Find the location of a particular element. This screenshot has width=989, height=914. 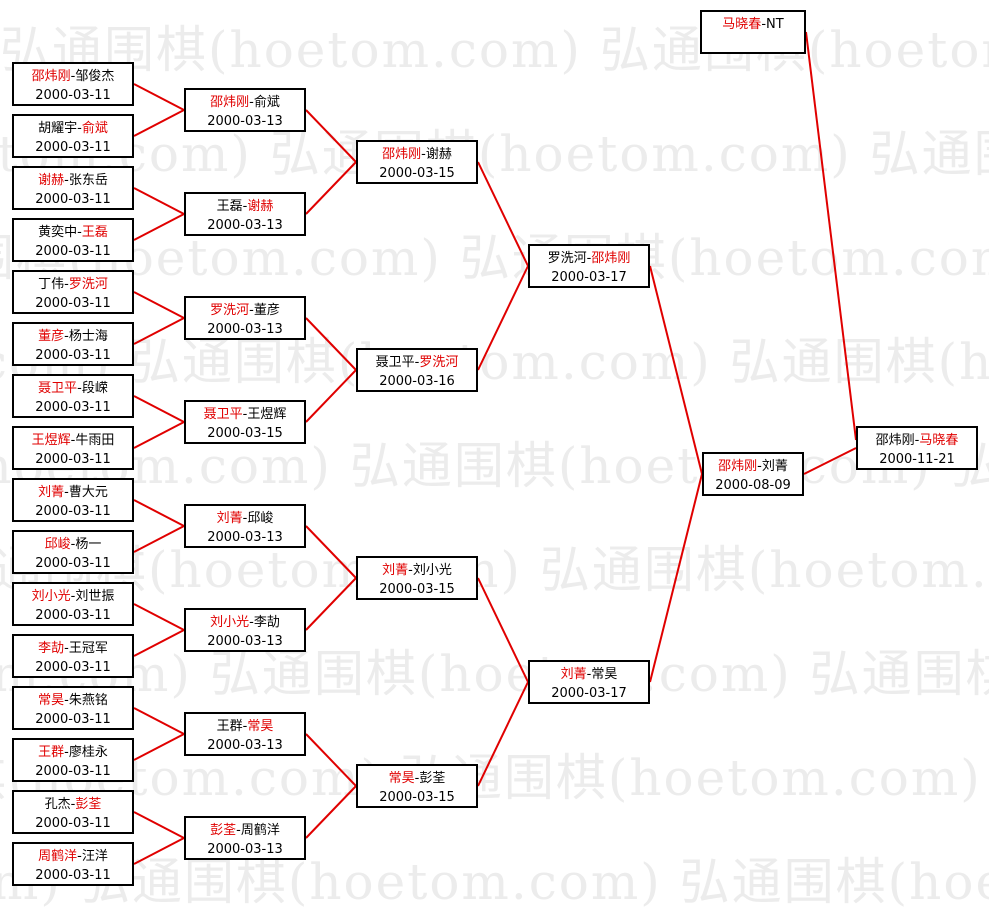

match-players: 常昊-朱燕铭 is located at coordinates (73, 700).